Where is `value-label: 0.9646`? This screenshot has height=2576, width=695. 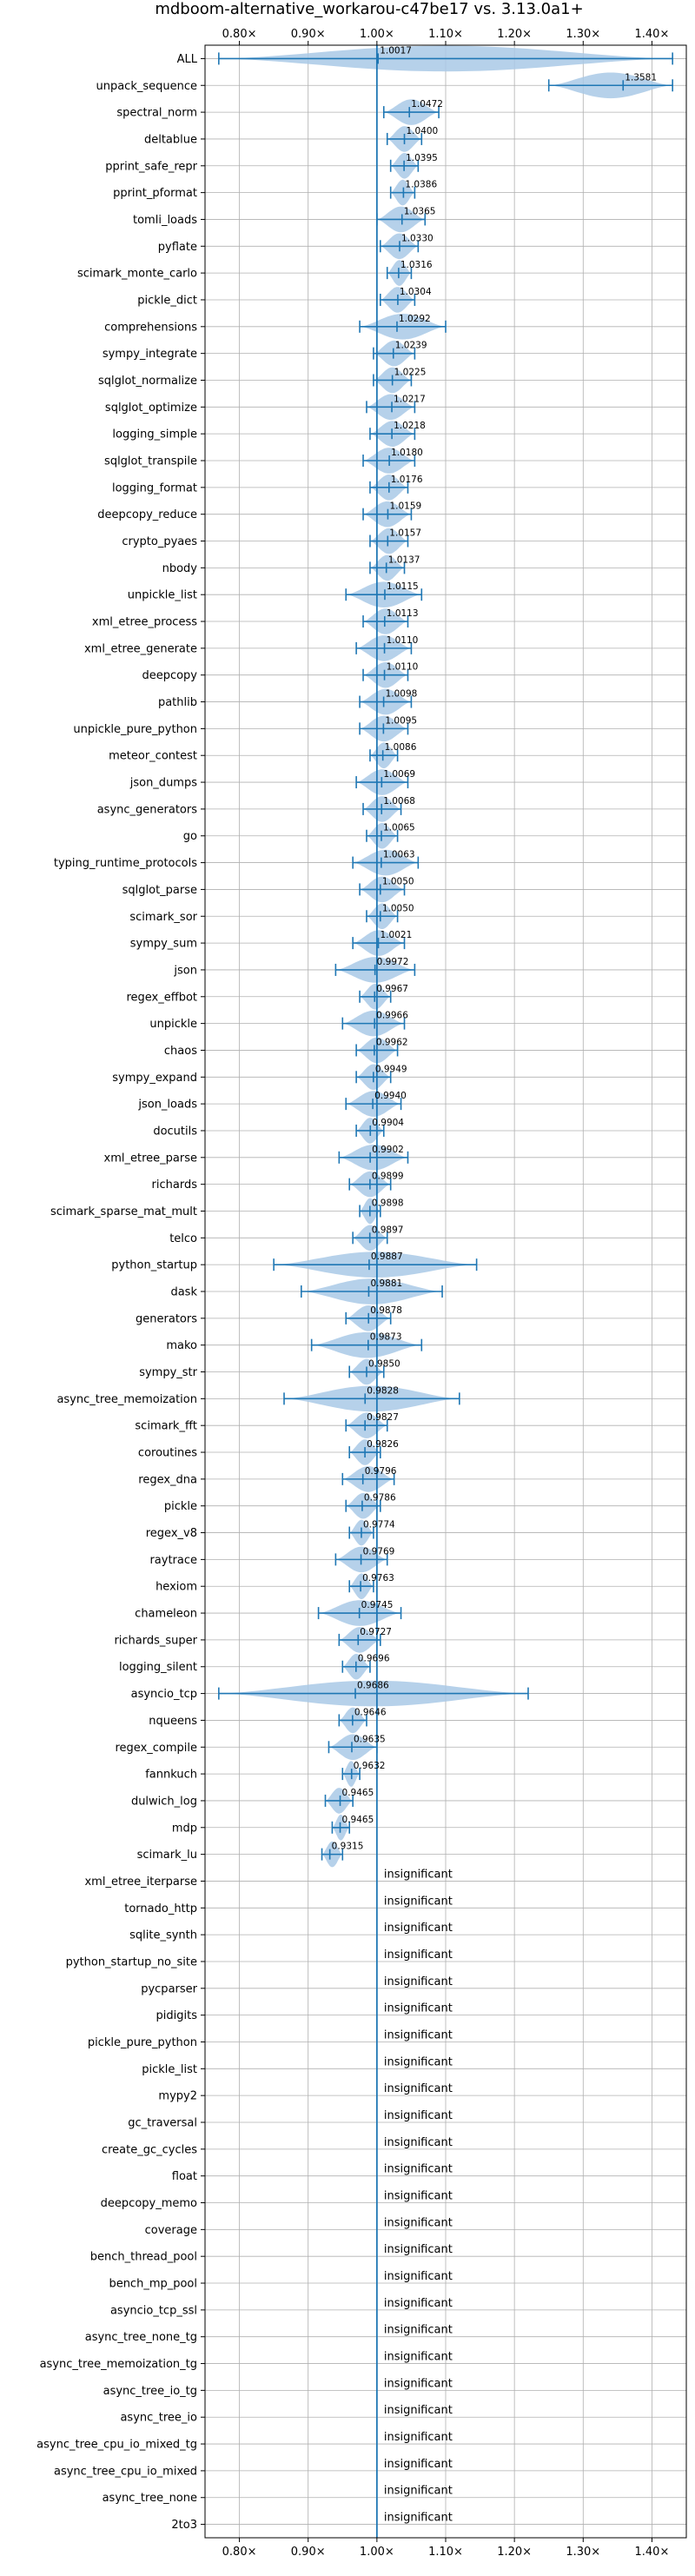 value-label: 0.9646 is located at coordinates (370, 1712).